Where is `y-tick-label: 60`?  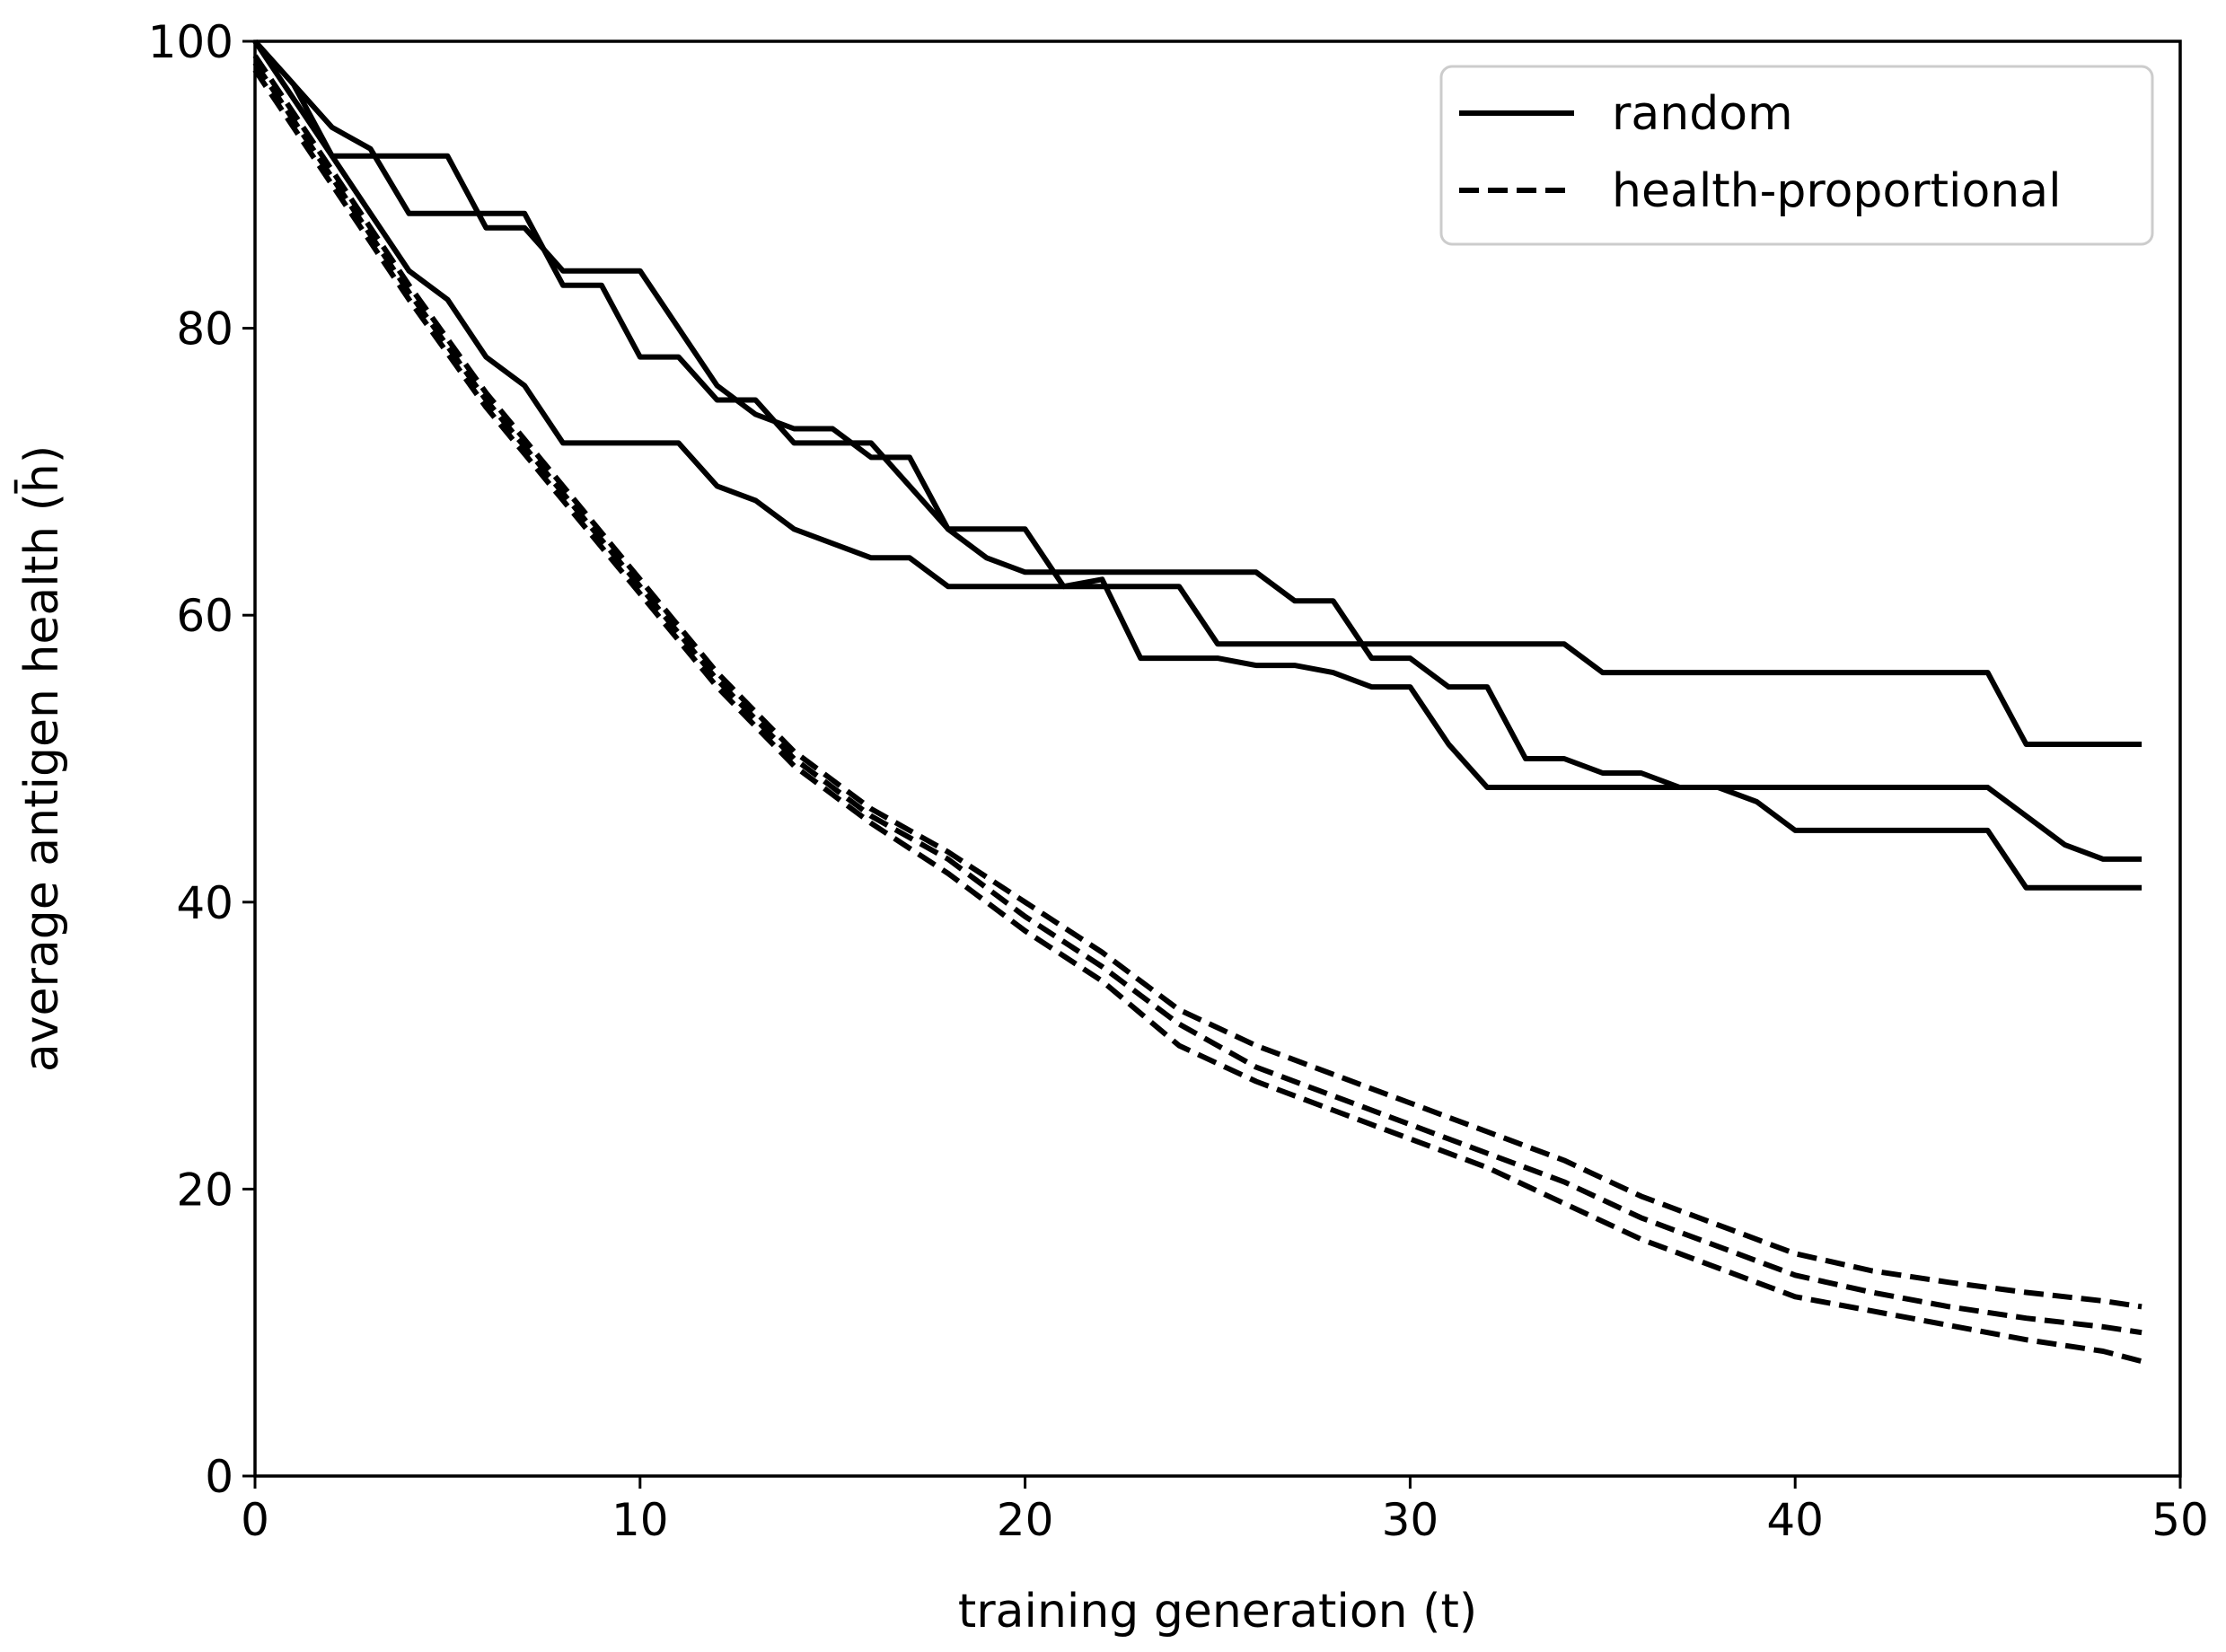
y-tick-label: 60 is located at coordinates (204, 616).